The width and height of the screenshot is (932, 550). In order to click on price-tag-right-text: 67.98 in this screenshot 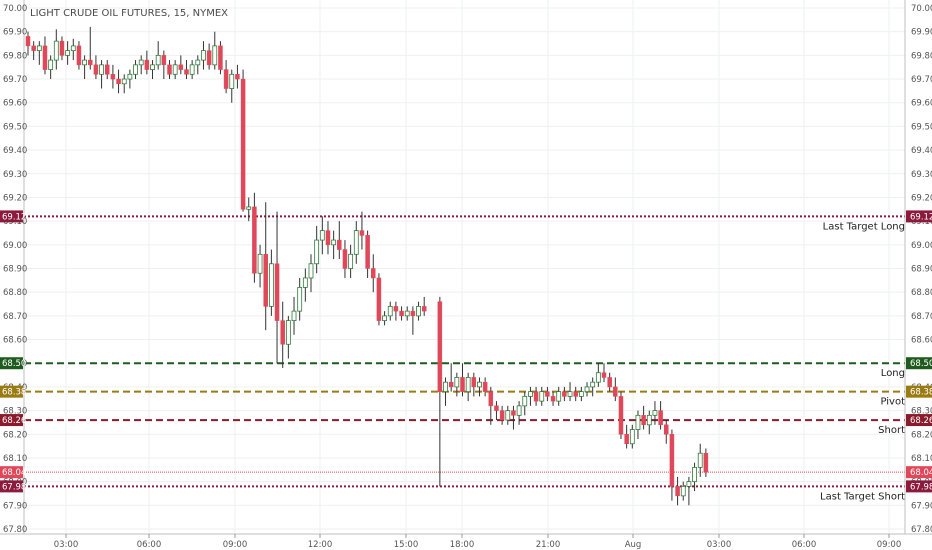, I will do `click(921, 487)`.